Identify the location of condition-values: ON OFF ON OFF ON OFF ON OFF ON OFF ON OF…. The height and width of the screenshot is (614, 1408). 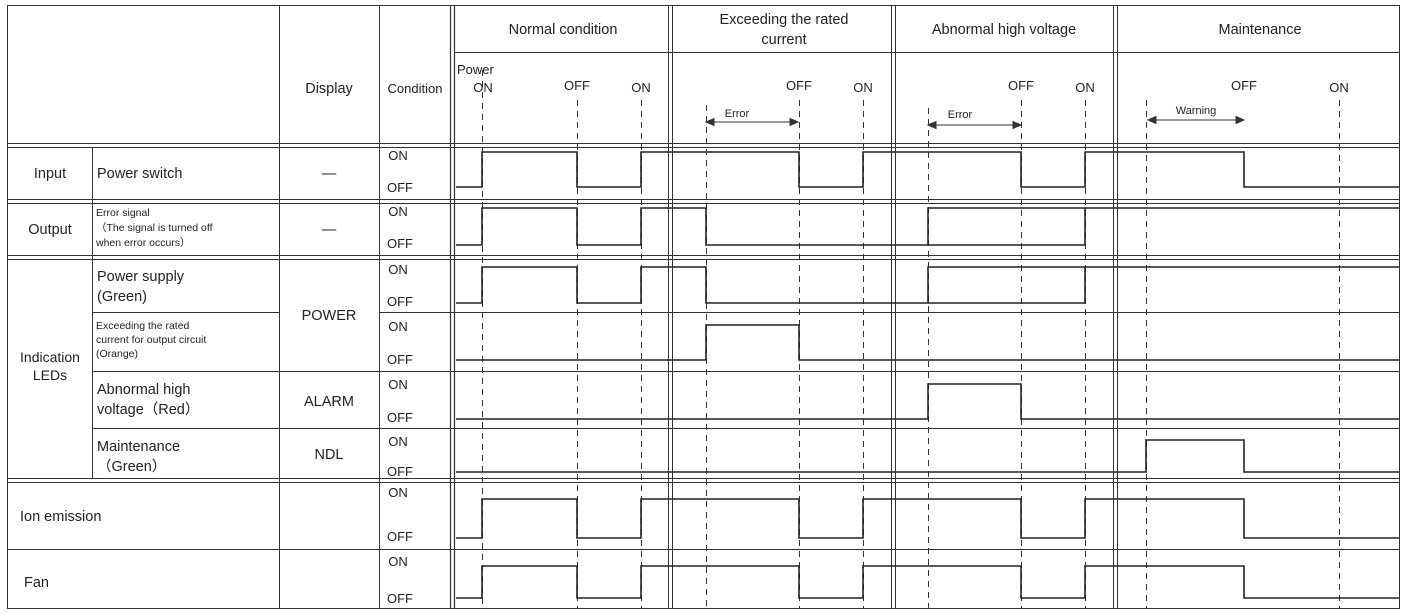
(400, 377).